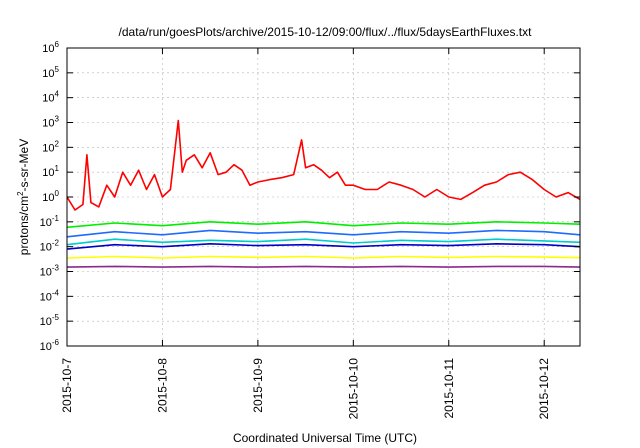 This screenshot has width=640, height=448. What do you see at coordinates (56, 317) in the screenshot?
I see `y-tick-label-exponent: -5` at bounding box center [56, 317].